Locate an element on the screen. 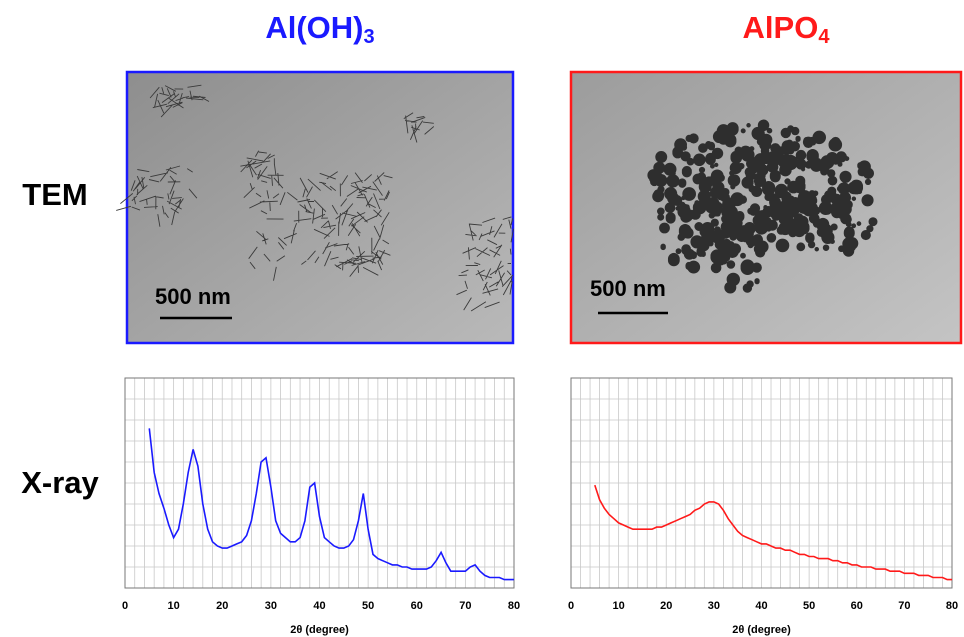  title-text: Al(OH) is located at coordinates (314, 27).